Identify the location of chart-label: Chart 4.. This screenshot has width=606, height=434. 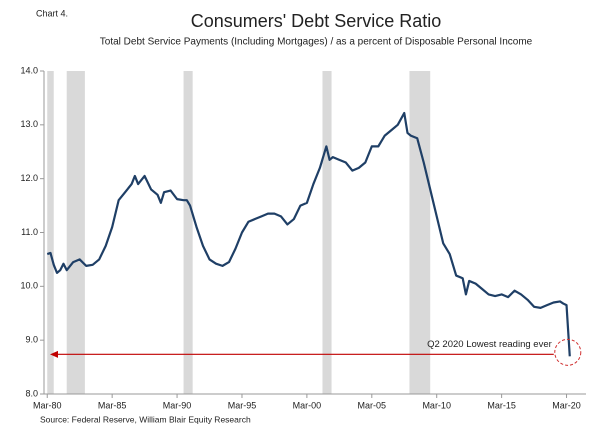
(52, 13).